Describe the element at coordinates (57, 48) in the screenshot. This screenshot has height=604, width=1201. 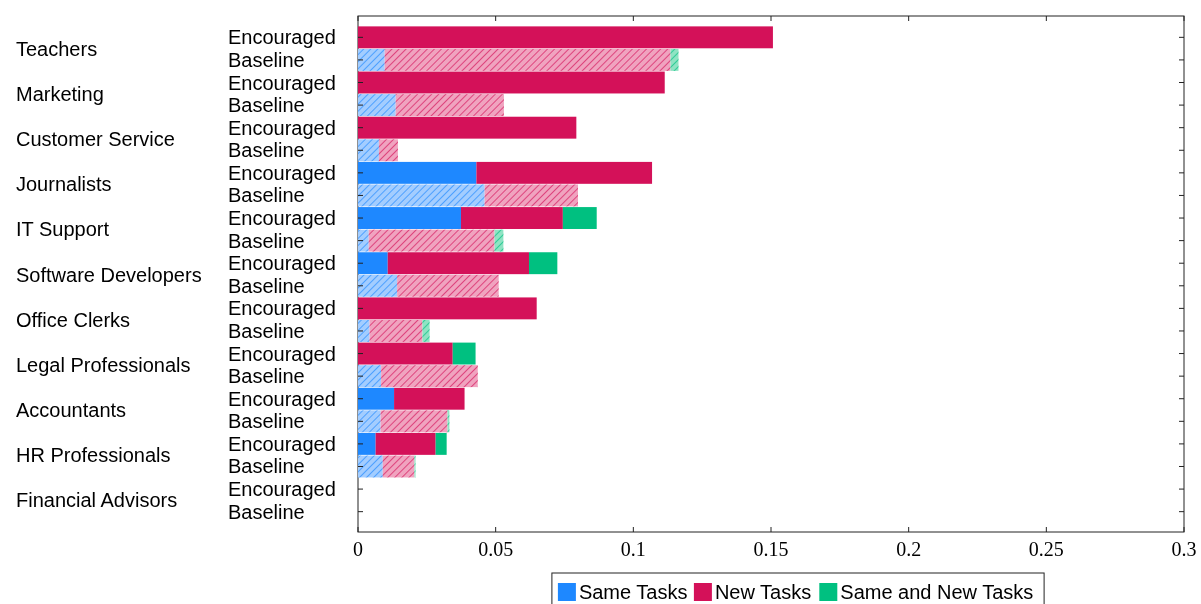
I see `text: Teachers` at that location.